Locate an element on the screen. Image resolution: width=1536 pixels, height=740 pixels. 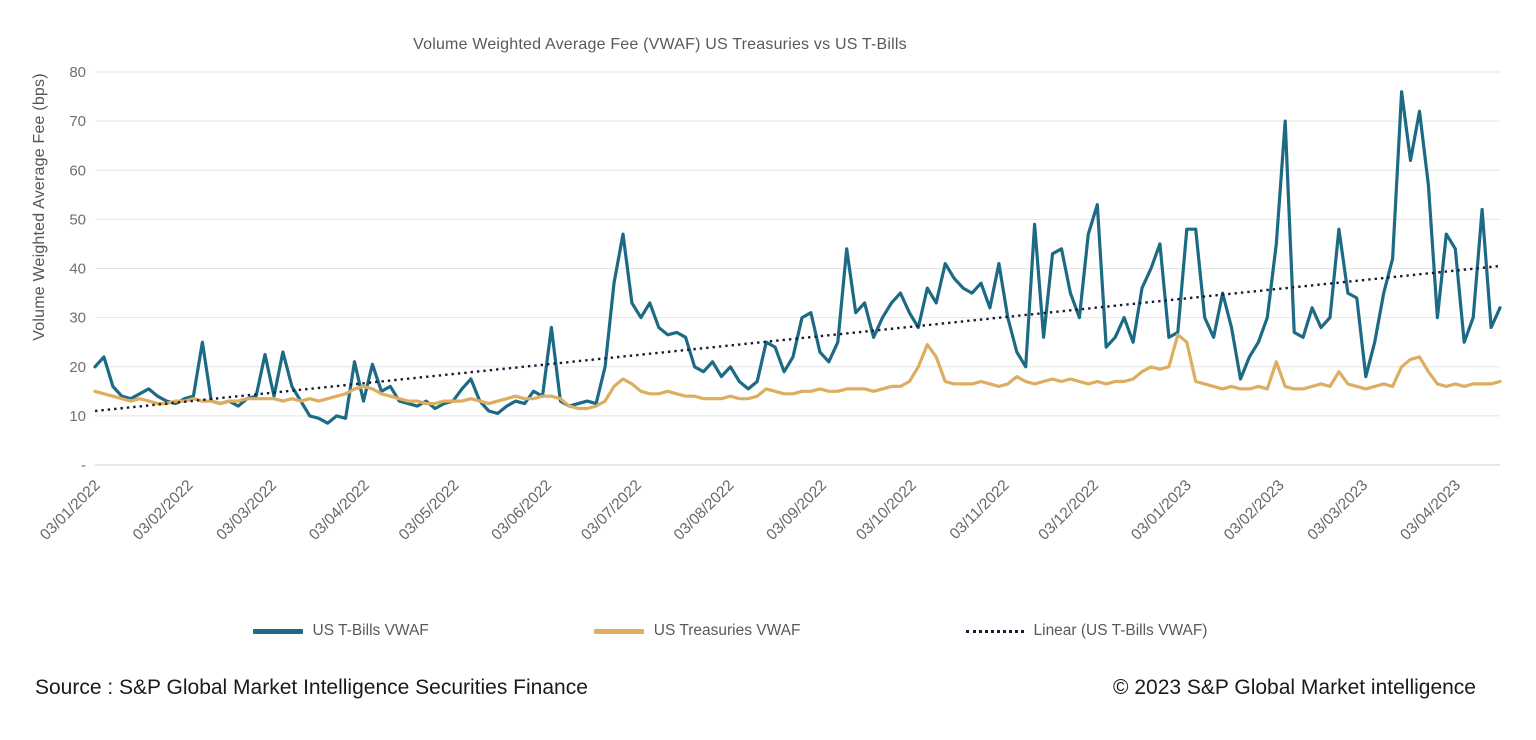
svg-text: 03/04/2023 is located at coordinates (1430, 510).